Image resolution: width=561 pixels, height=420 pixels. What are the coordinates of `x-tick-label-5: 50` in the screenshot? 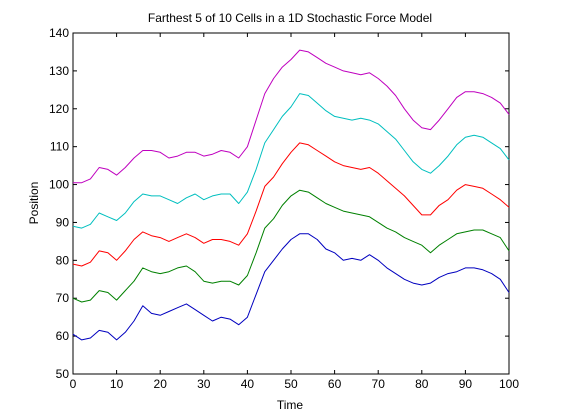 It's located at (291, 384).